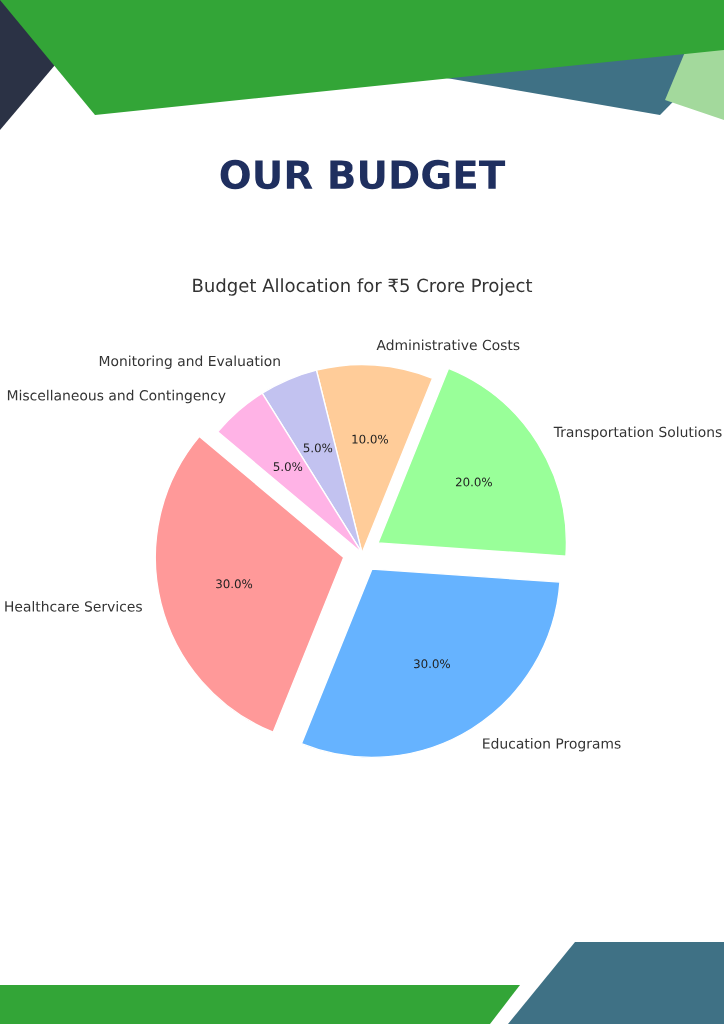 The width and height of the screenshot is (724, 1024). What do you see at coordinates (363, 174) in the screenshot?
I see `chart-title: OUR BUDGET` at bounding box center [363, 174].